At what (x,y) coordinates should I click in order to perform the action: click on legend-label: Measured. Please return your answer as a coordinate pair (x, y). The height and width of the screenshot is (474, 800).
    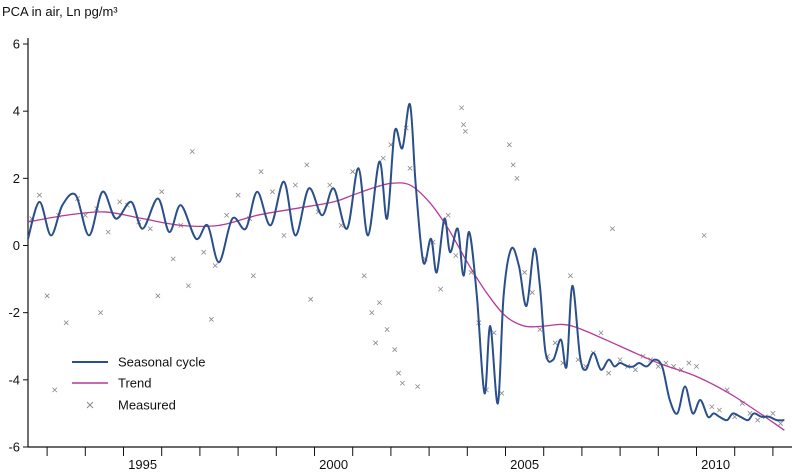
    Looking at the image, I should click on (147, 405).